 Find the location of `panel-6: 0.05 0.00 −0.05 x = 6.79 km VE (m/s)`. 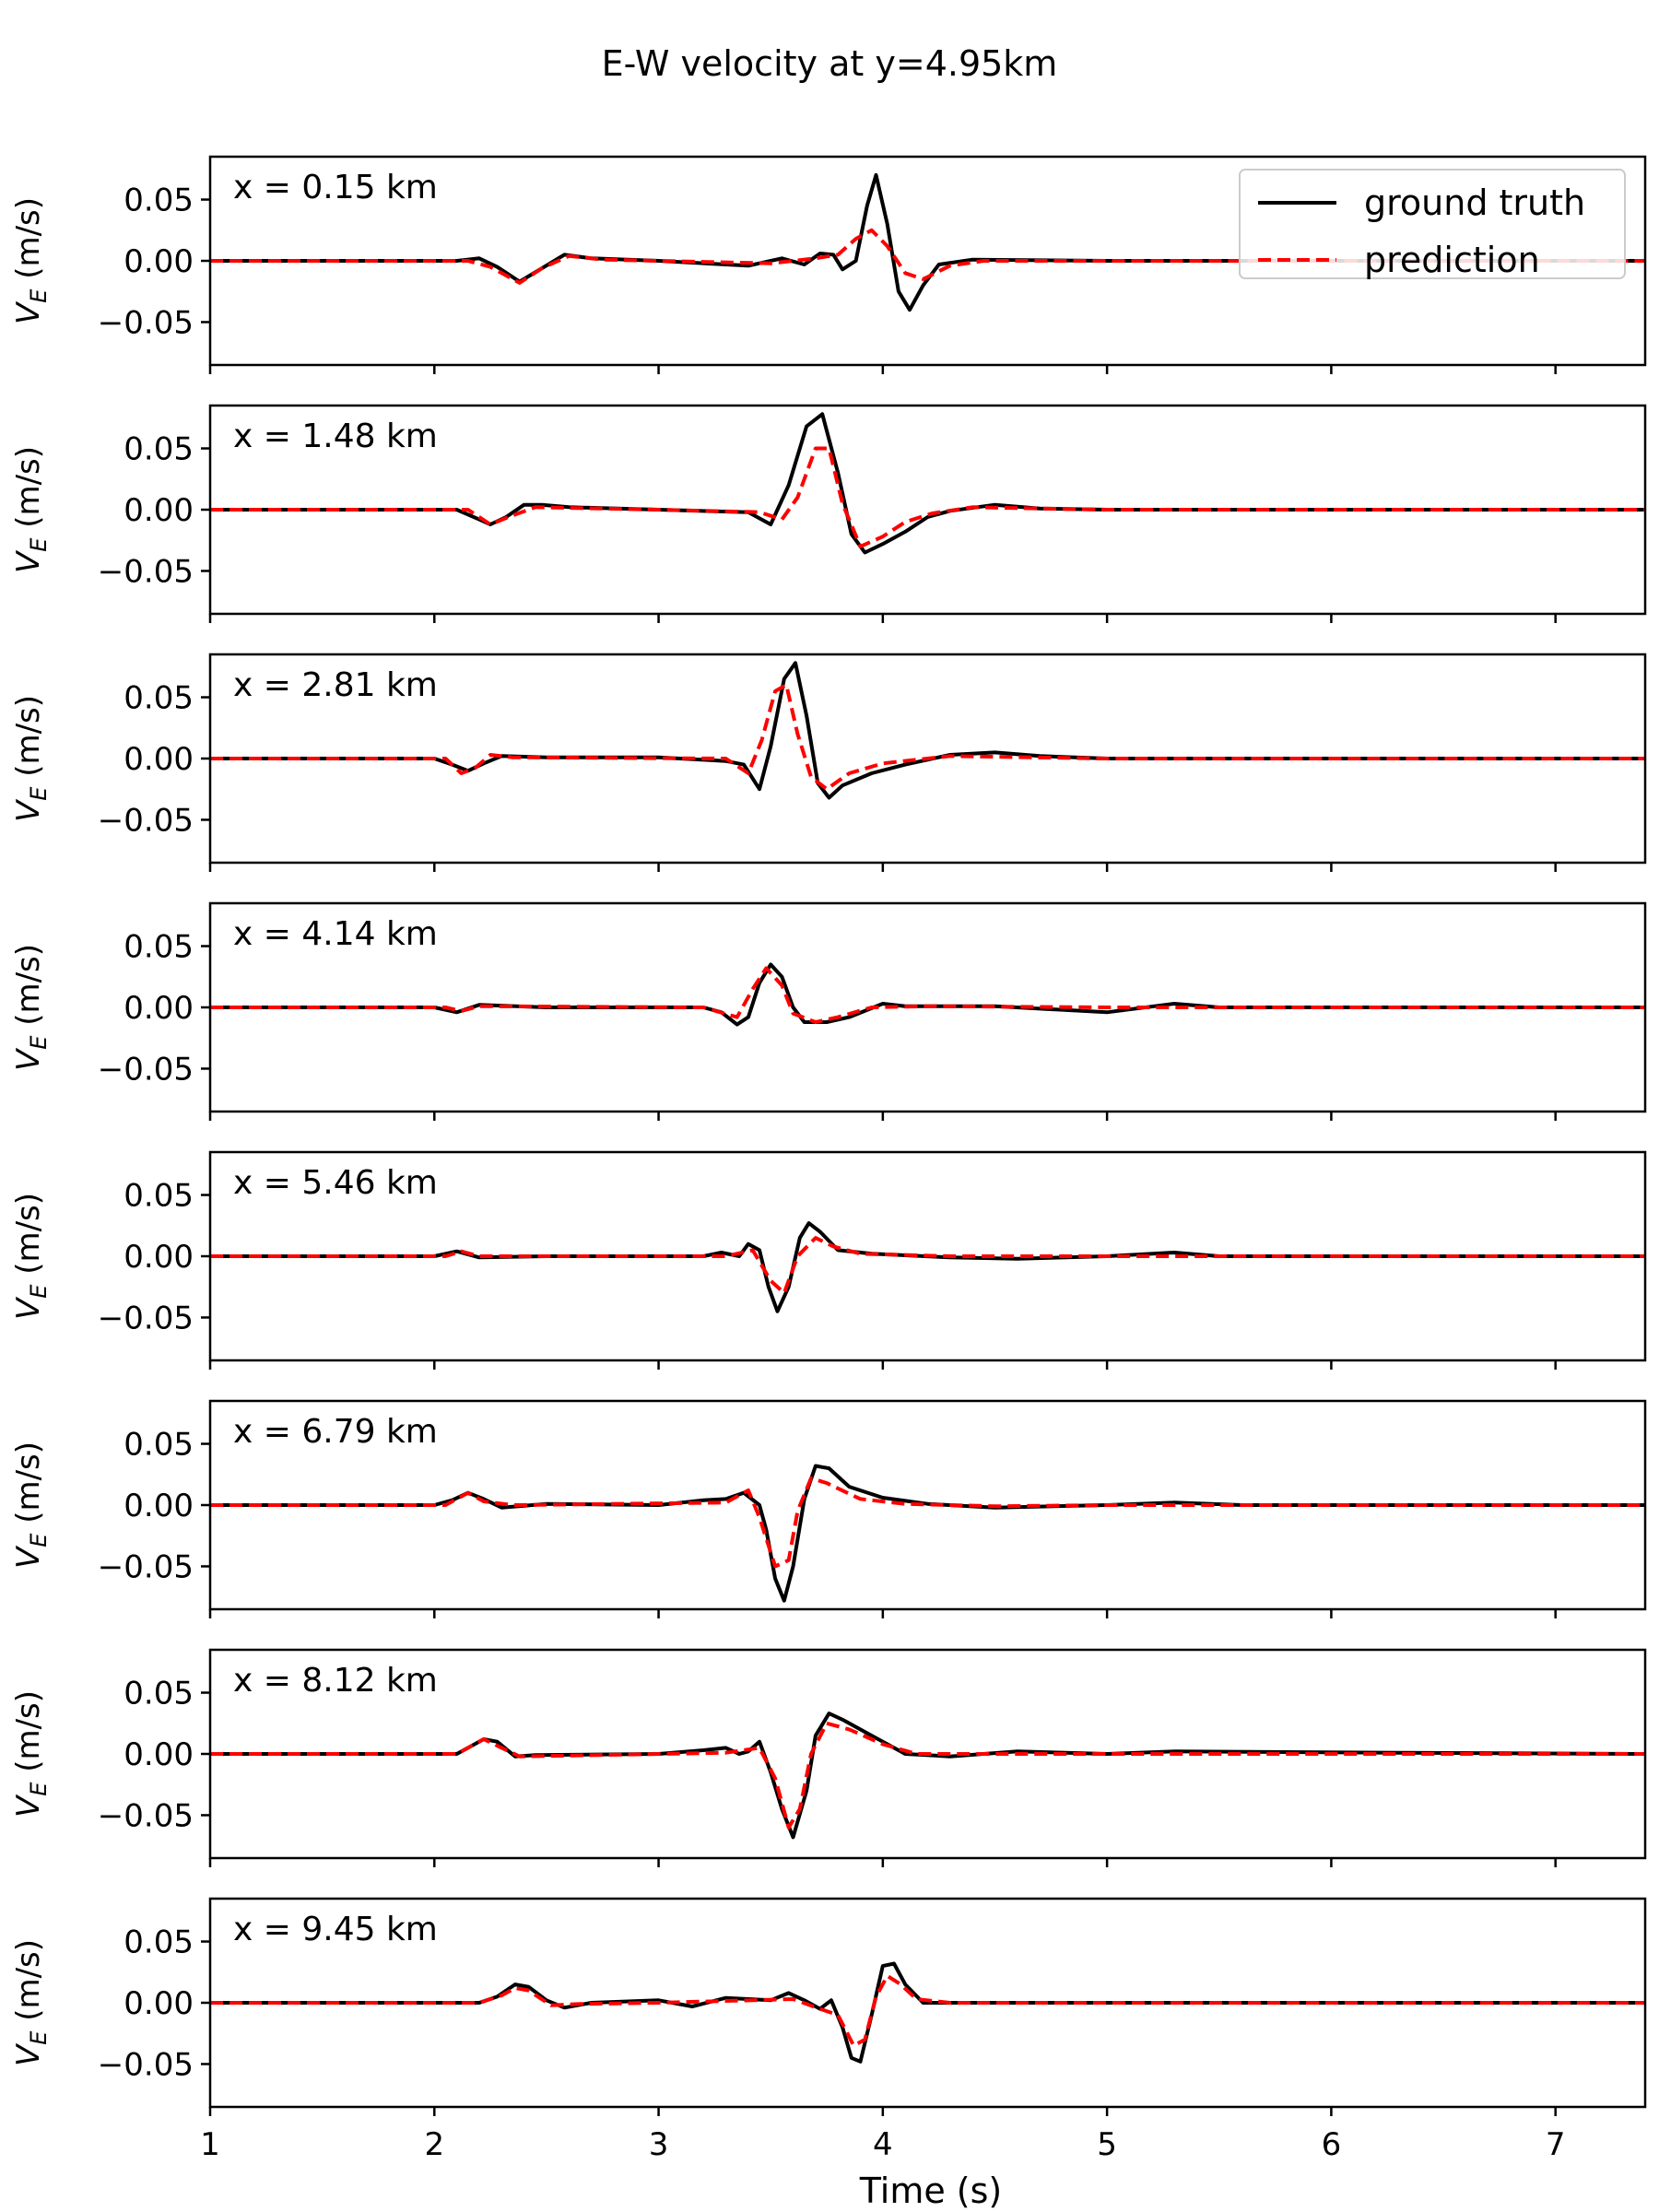

panel-6: 0.05 0.00 −0.05 x = 6.79 km VE (m/s) is located at coordinates (828, 1508).